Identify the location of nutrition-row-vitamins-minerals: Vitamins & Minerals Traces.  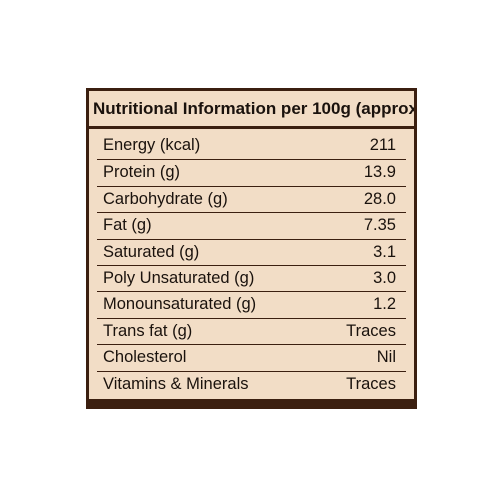
(251, 383).